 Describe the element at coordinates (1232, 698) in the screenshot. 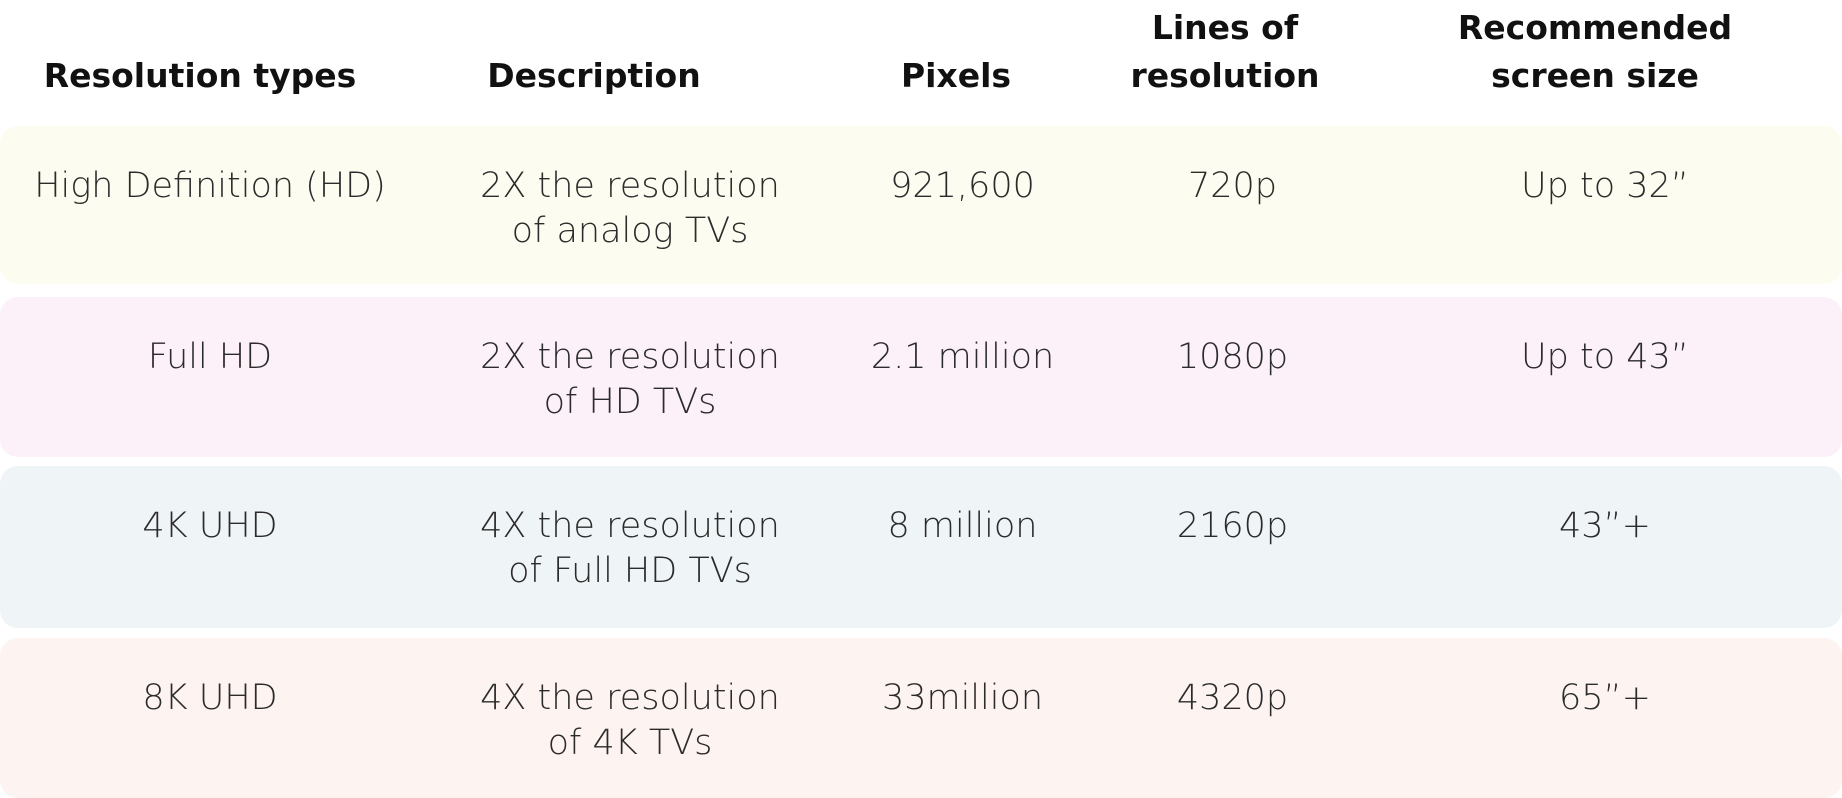

I see `cell-lines-of-resolution-text: 4320p` at that location.